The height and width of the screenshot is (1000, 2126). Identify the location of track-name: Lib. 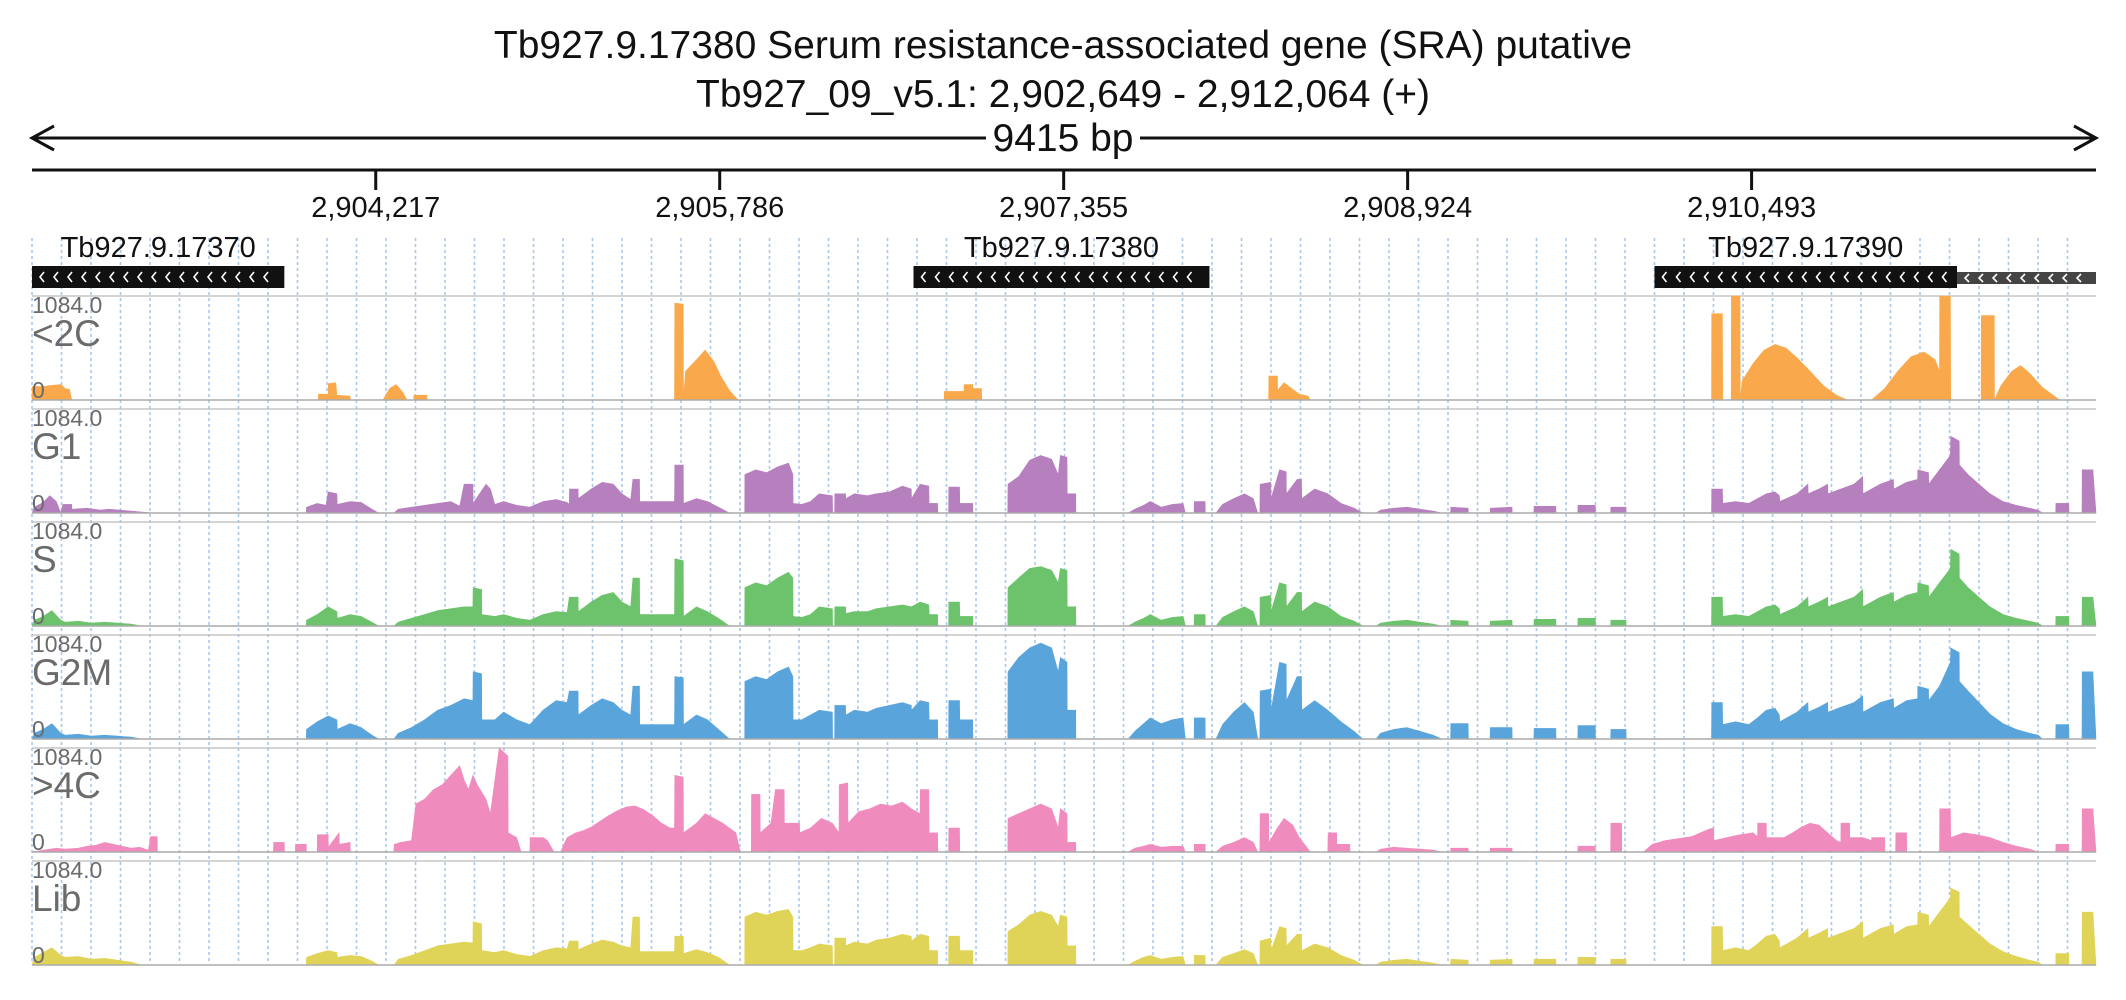
(56, 898).